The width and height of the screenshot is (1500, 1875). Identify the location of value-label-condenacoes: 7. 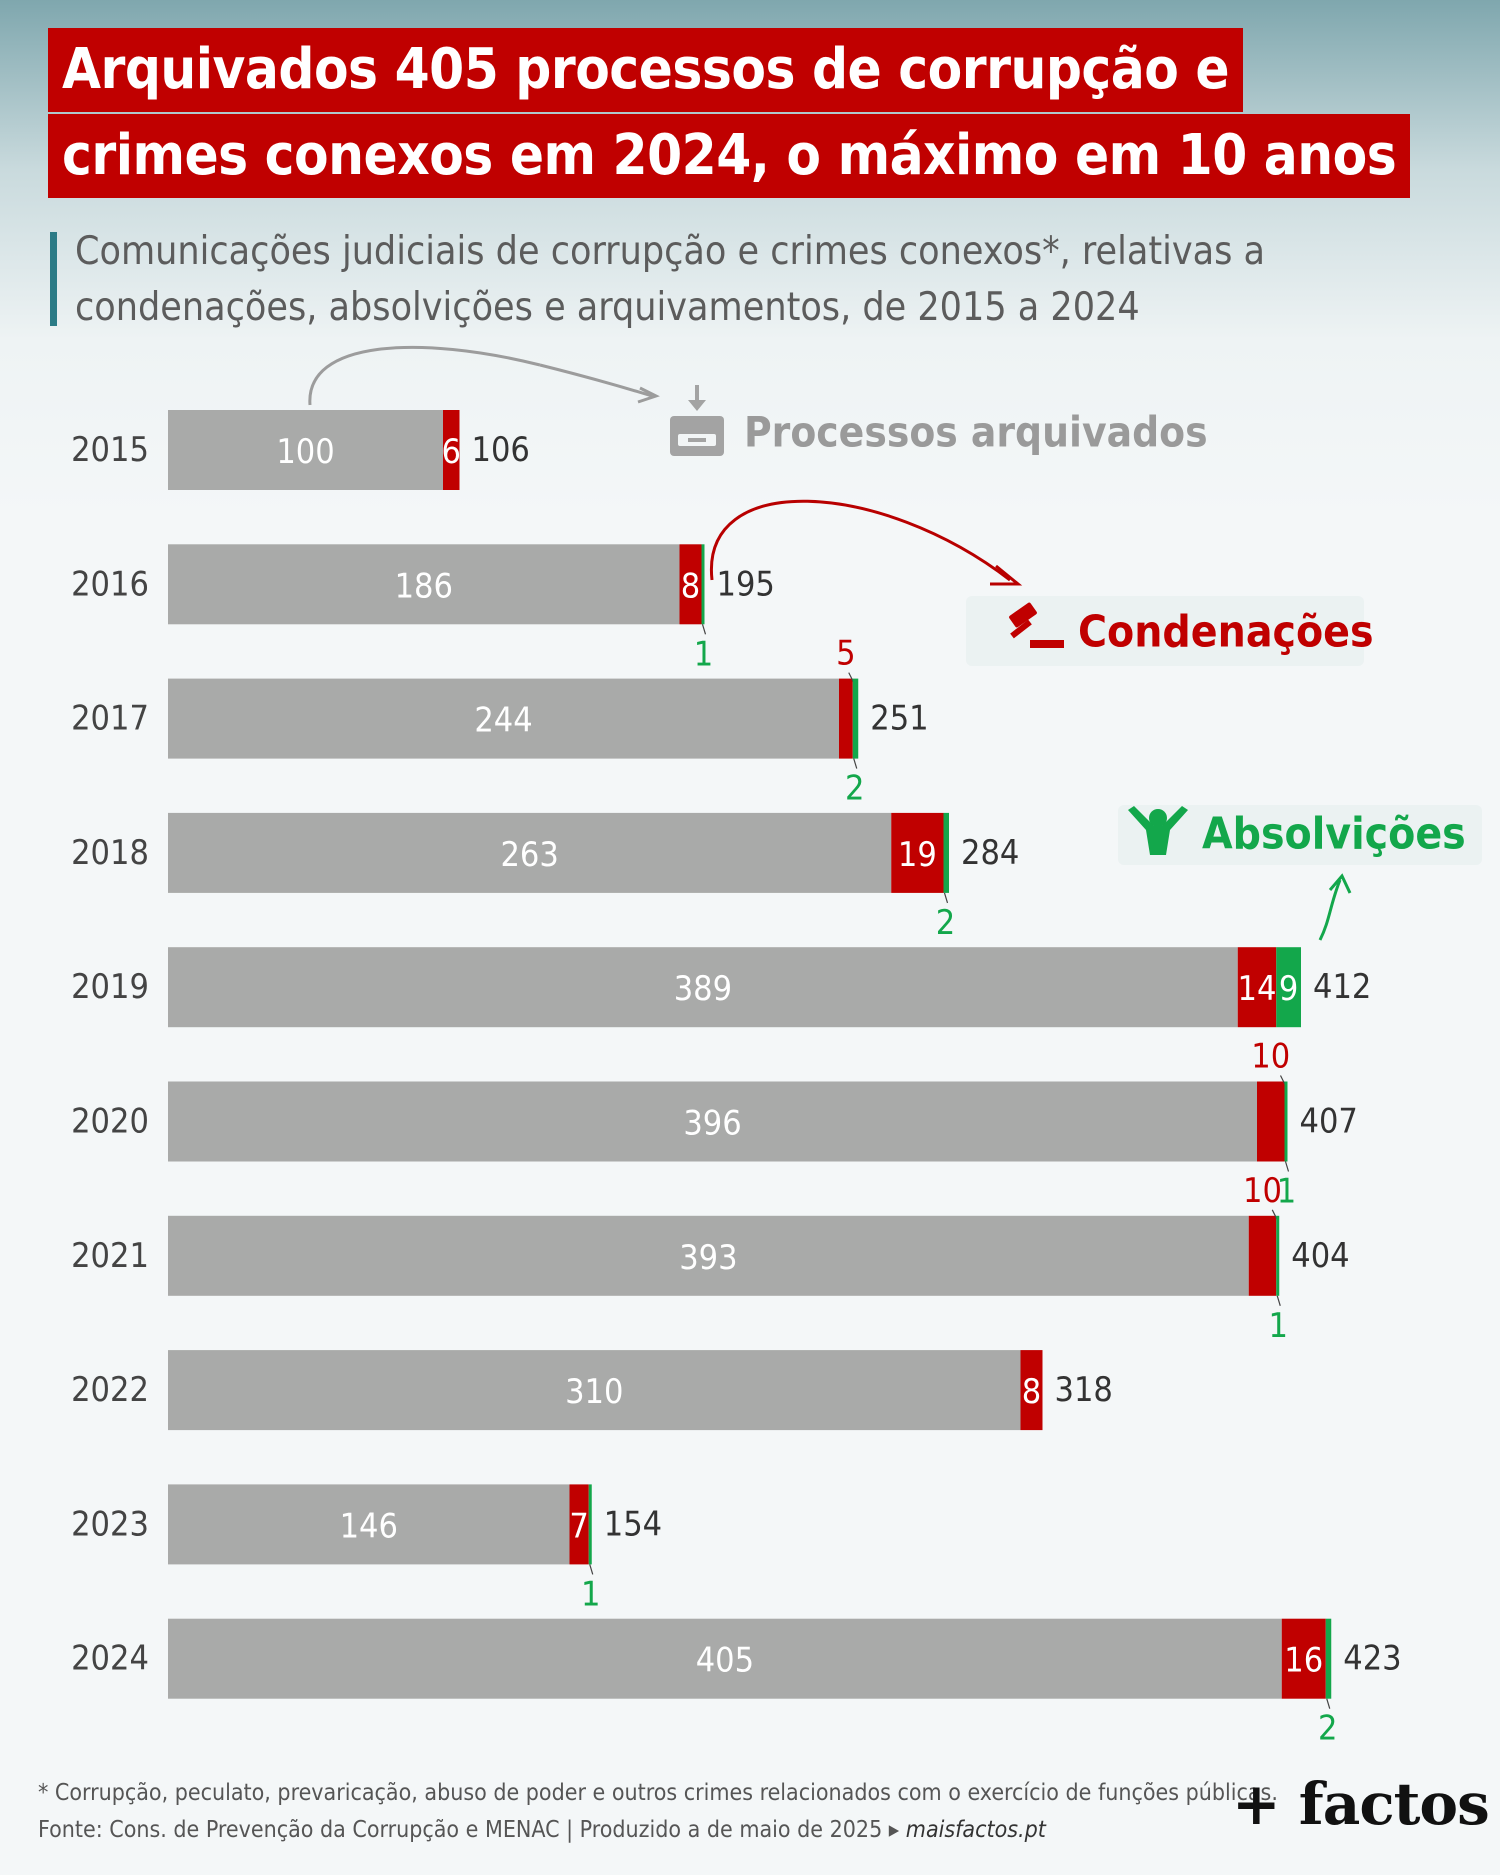
(578, 1526).